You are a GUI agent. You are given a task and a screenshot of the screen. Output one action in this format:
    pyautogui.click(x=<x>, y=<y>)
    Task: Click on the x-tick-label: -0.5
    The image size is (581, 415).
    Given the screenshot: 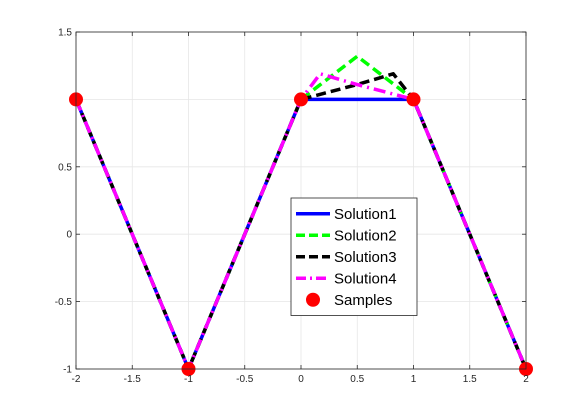 What is the action you would take?
    pyautogui.click(x=245, y=379)
    